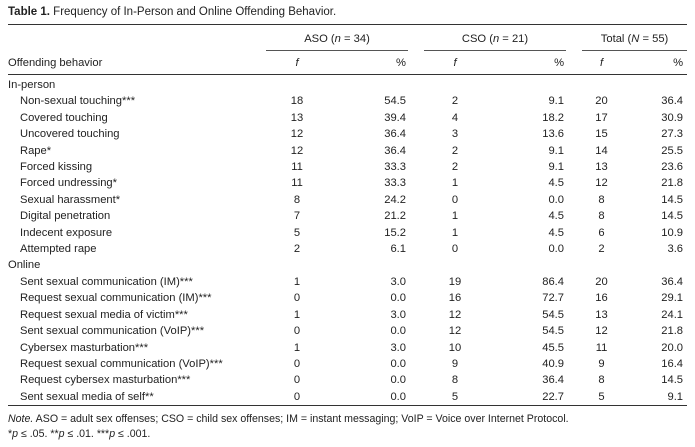  I want to click on significance-line: *p ≤ .05. **p ≤ .01. ***p ≤ .001., so click(79, 434).